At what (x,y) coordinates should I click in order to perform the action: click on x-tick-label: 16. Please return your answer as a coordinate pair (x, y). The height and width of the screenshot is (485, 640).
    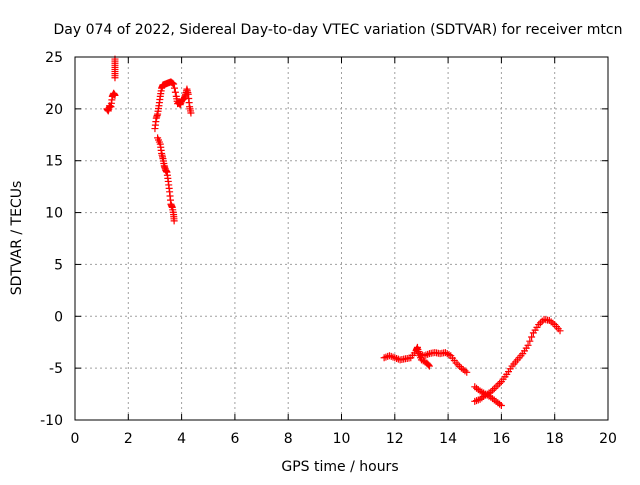
    Looking at the image, I should click on (501, 439).